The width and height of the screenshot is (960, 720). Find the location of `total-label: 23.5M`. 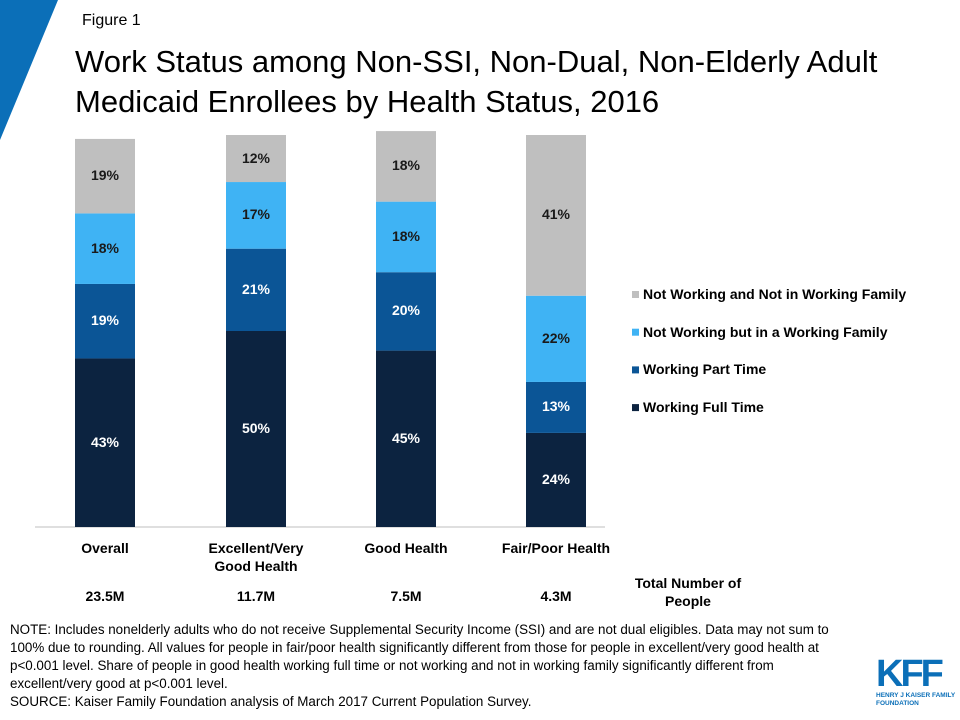

total-label: 23.5M is located at coordinates (105, 596).